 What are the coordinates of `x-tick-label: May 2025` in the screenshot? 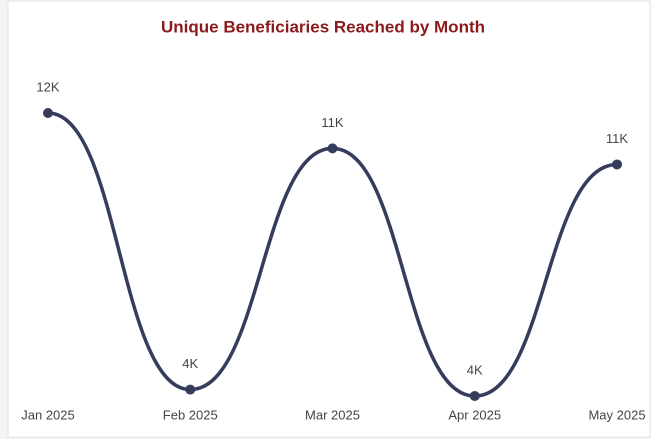 It's located at (616, 414).